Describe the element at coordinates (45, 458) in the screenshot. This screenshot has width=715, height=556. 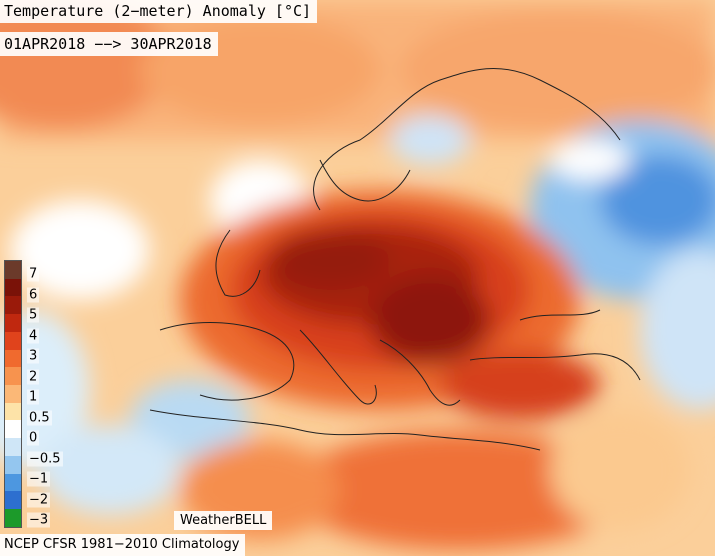
I see `legend-label: −0.5` at that location.